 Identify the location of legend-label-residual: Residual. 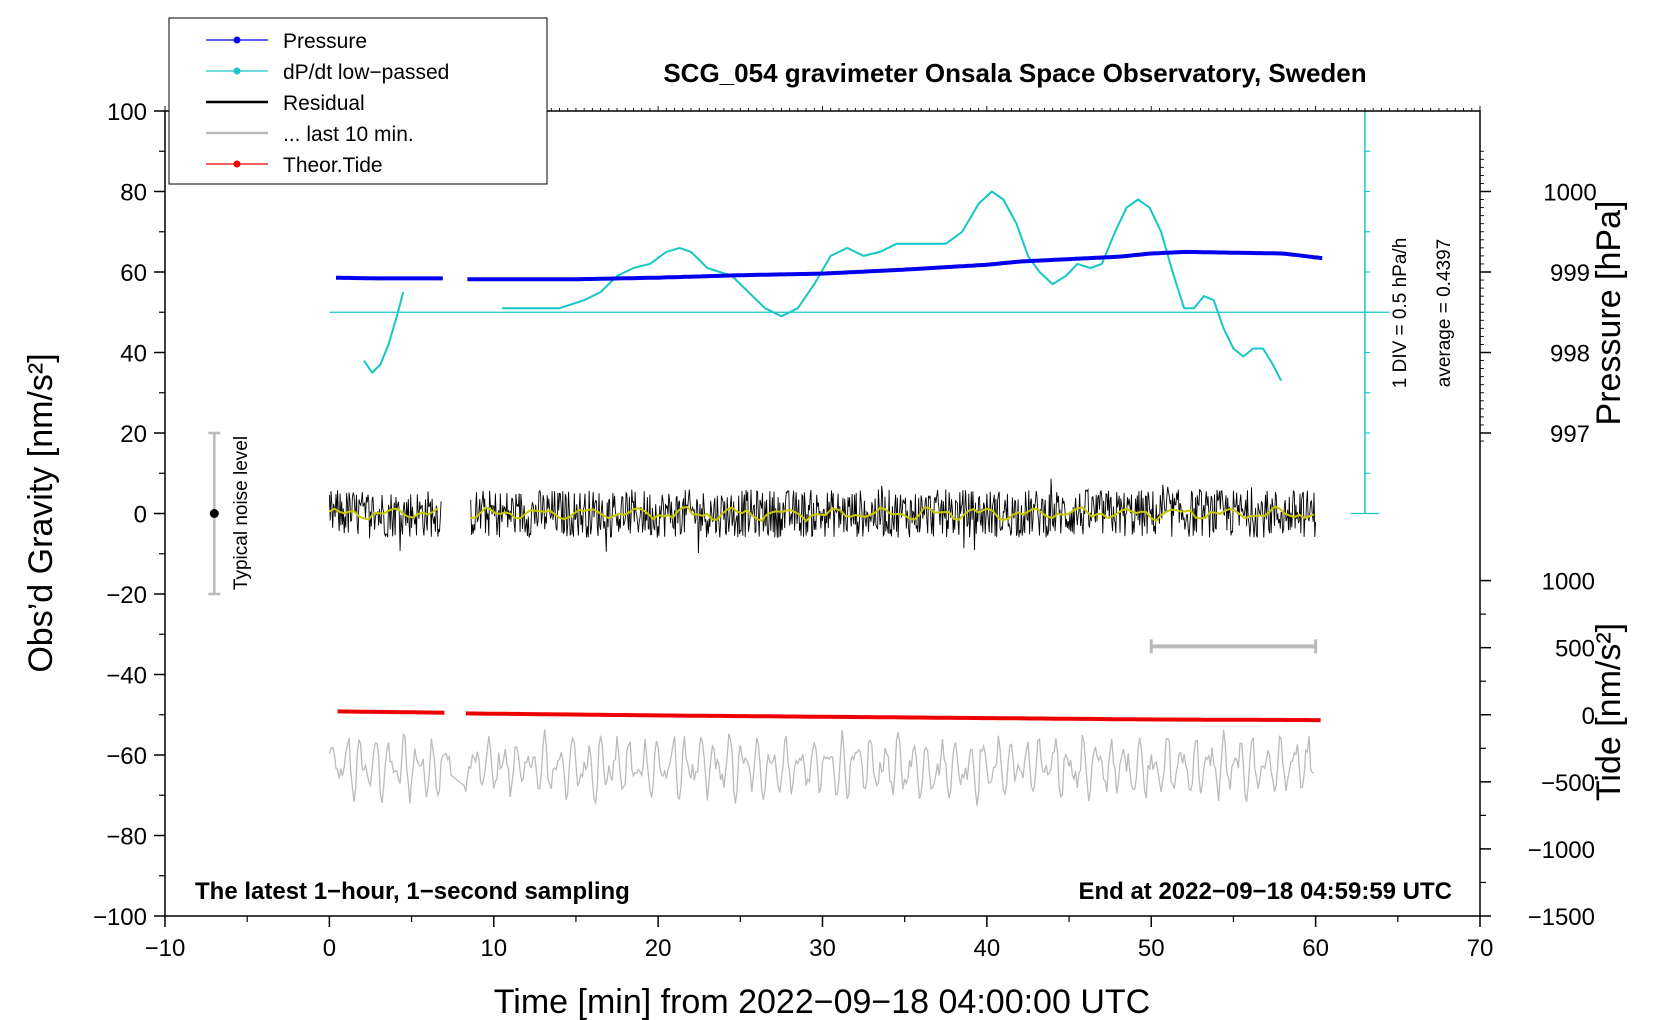
(324, 103).